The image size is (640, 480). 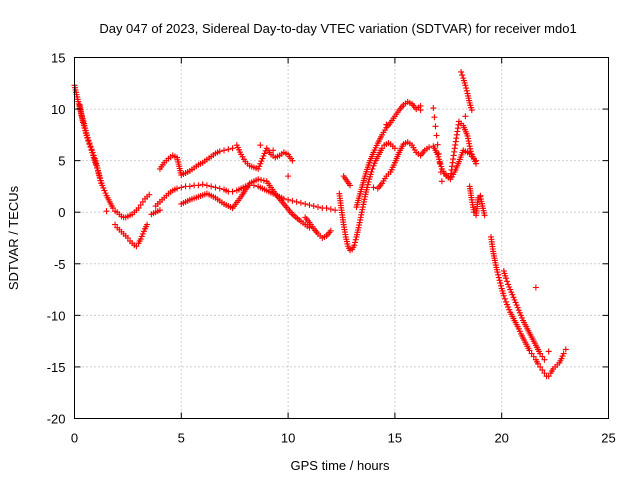 What do you see at coordinates (343, 438) in the screenshot?
I see `x-tick-labels: 0 5 10 15 20 25` at bounding box center [343, 438].